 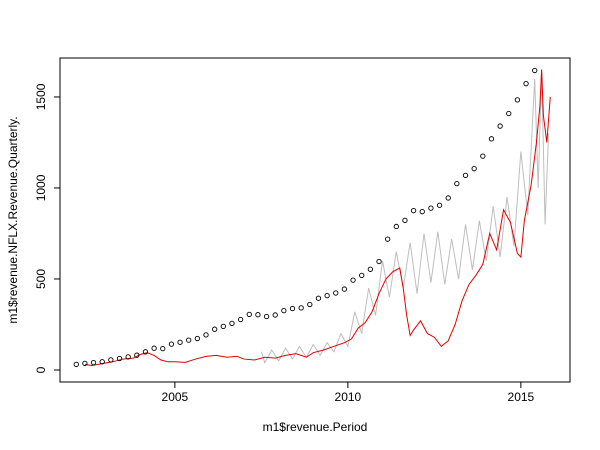 I want to click on x-tick-label: 2015, so click(x=521, y=397).